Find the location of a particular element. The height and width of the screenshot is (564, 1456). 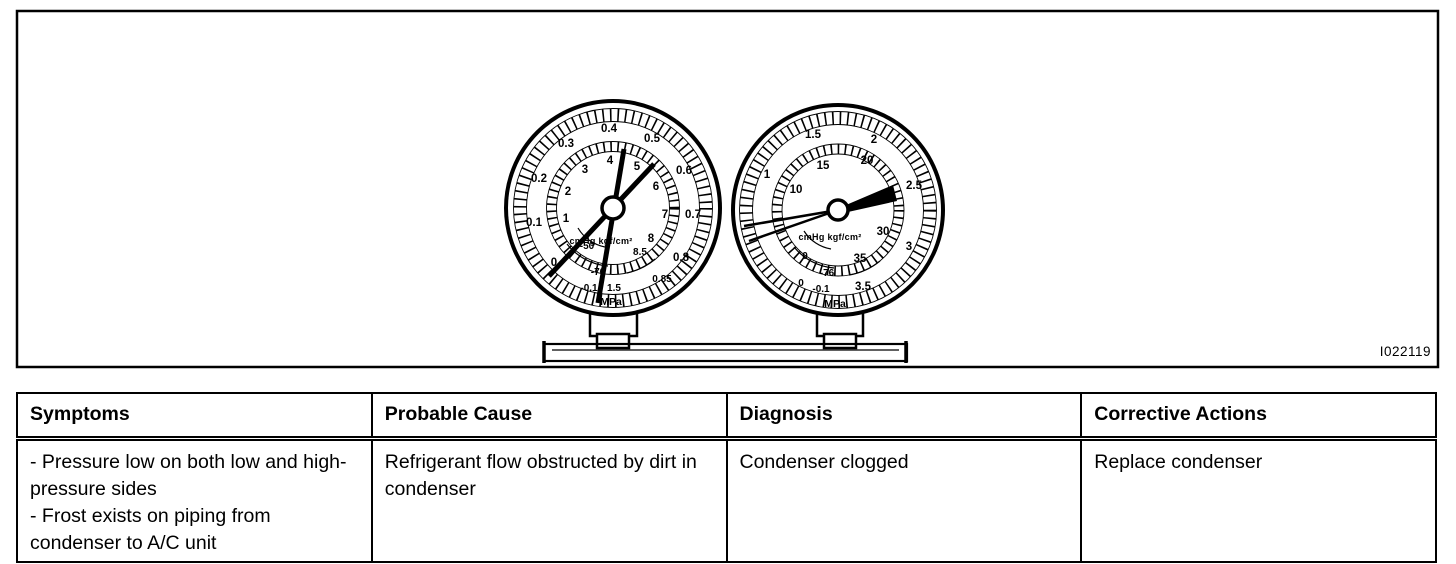

scale-label: 7 is located at coordinates (665, 215).